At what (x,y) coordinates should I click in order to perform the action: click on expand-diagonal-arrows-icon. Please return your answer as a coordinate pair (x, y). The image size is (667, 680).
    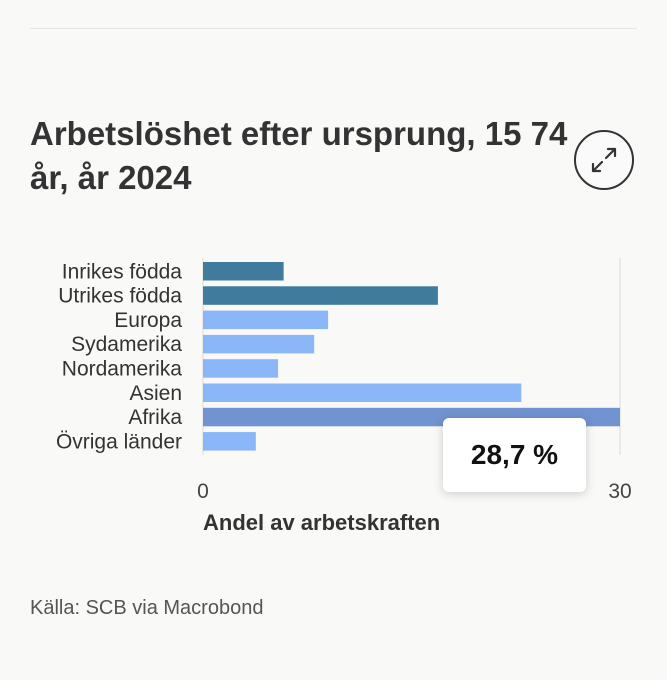
    Looking at the image, I should click on (604, 160).